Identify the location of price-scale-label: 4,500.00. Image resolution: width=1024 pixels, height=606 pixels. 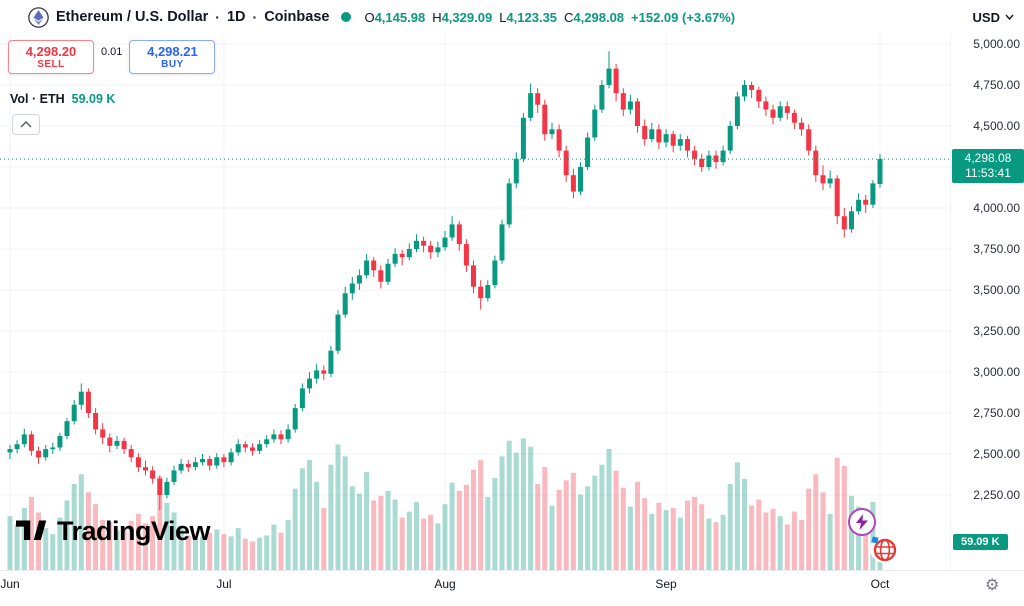
(996, 125).